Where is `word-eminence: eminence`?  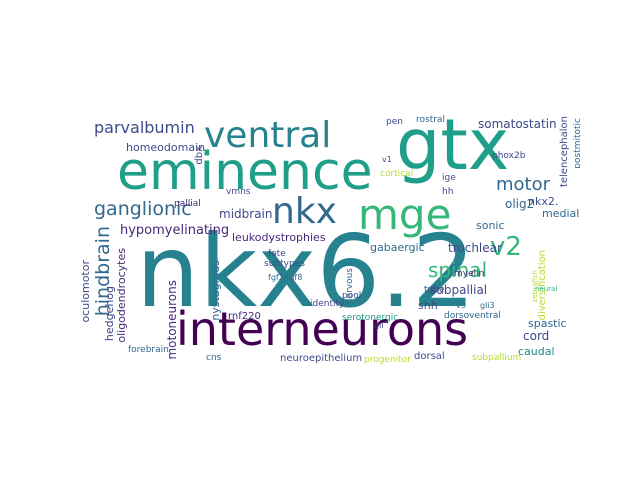 word-eminence: eminence is located at coordinates (245, 172).